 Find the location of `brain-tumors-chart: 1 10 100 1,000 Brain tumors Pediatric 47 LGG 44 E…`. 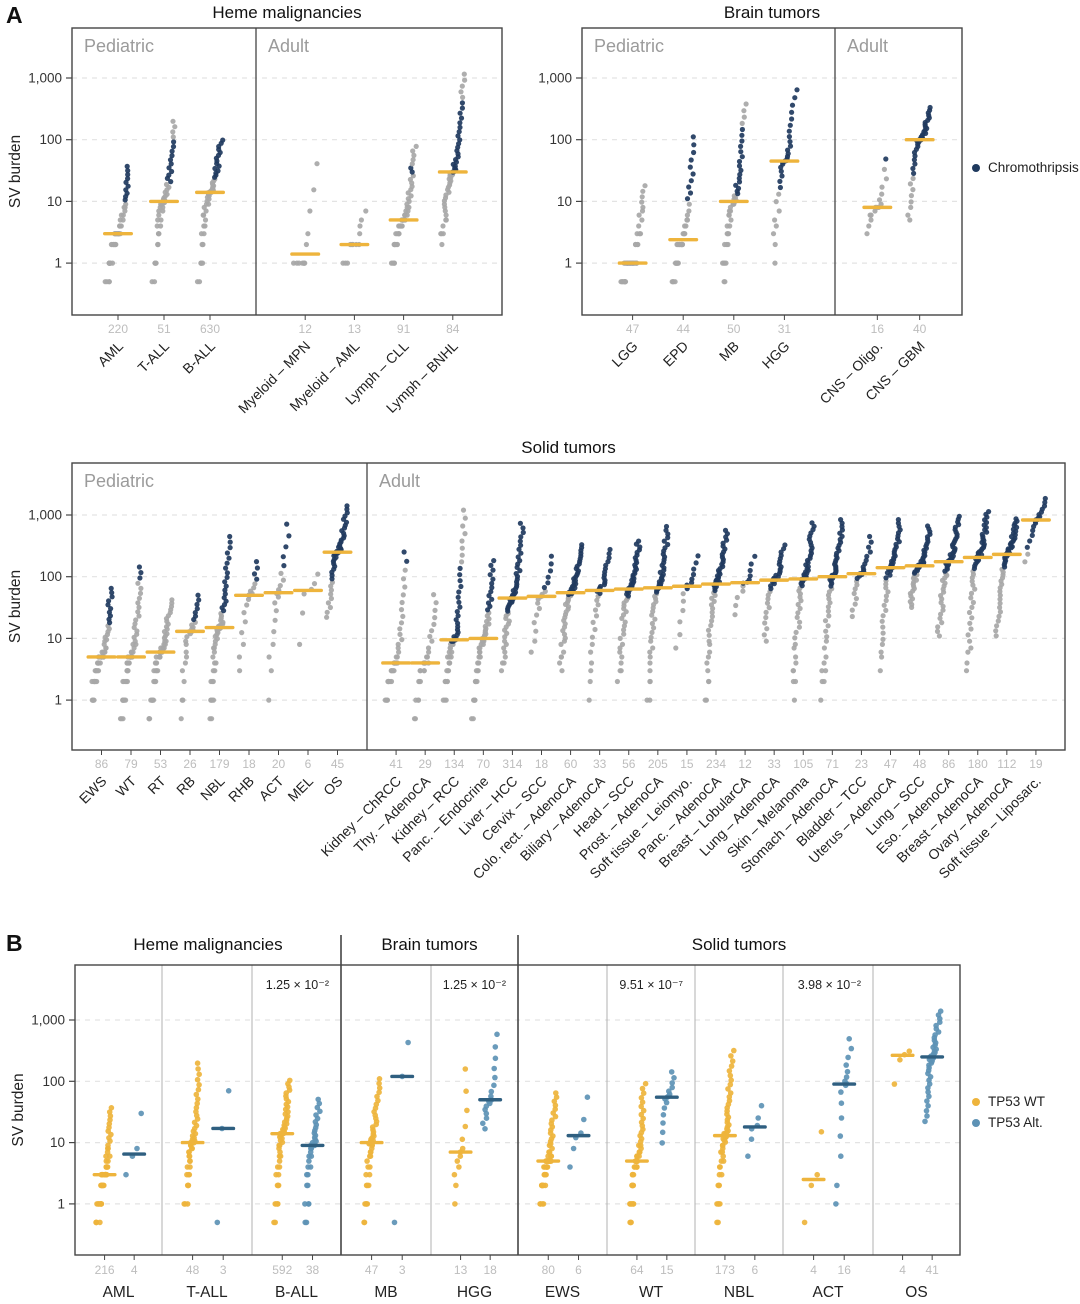

brain-tumors-chart: 1 10 100 1,000 Brain tumors Pediatric 47 LGG 44 E… is located at coordinates (750, 234).